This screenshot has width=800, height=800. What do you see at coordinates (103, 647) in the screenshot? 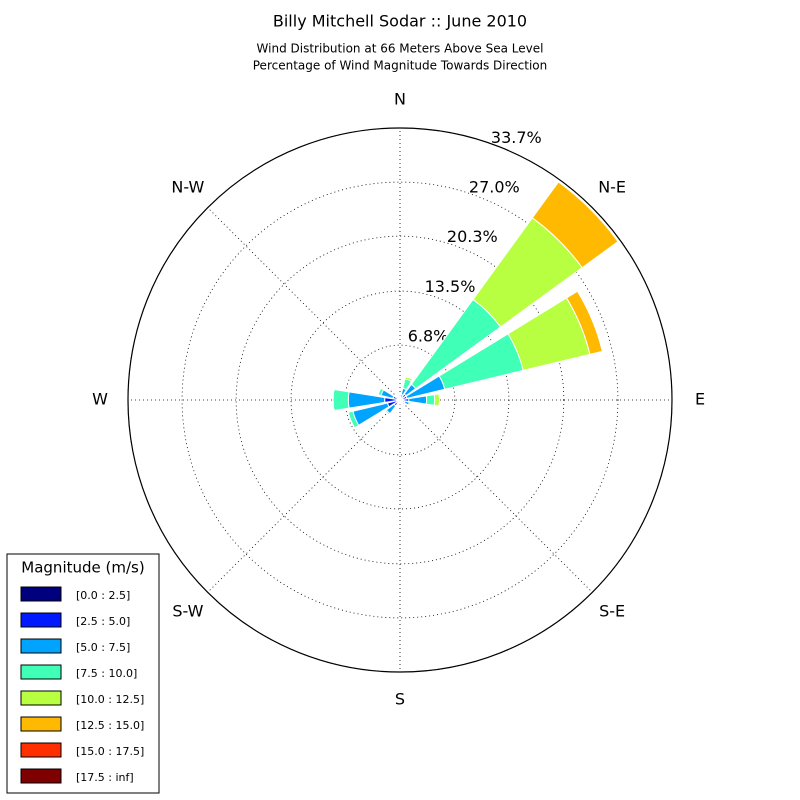
I see `legend-label: [5.0 : 7.5]` at bounding box center [103, 647].